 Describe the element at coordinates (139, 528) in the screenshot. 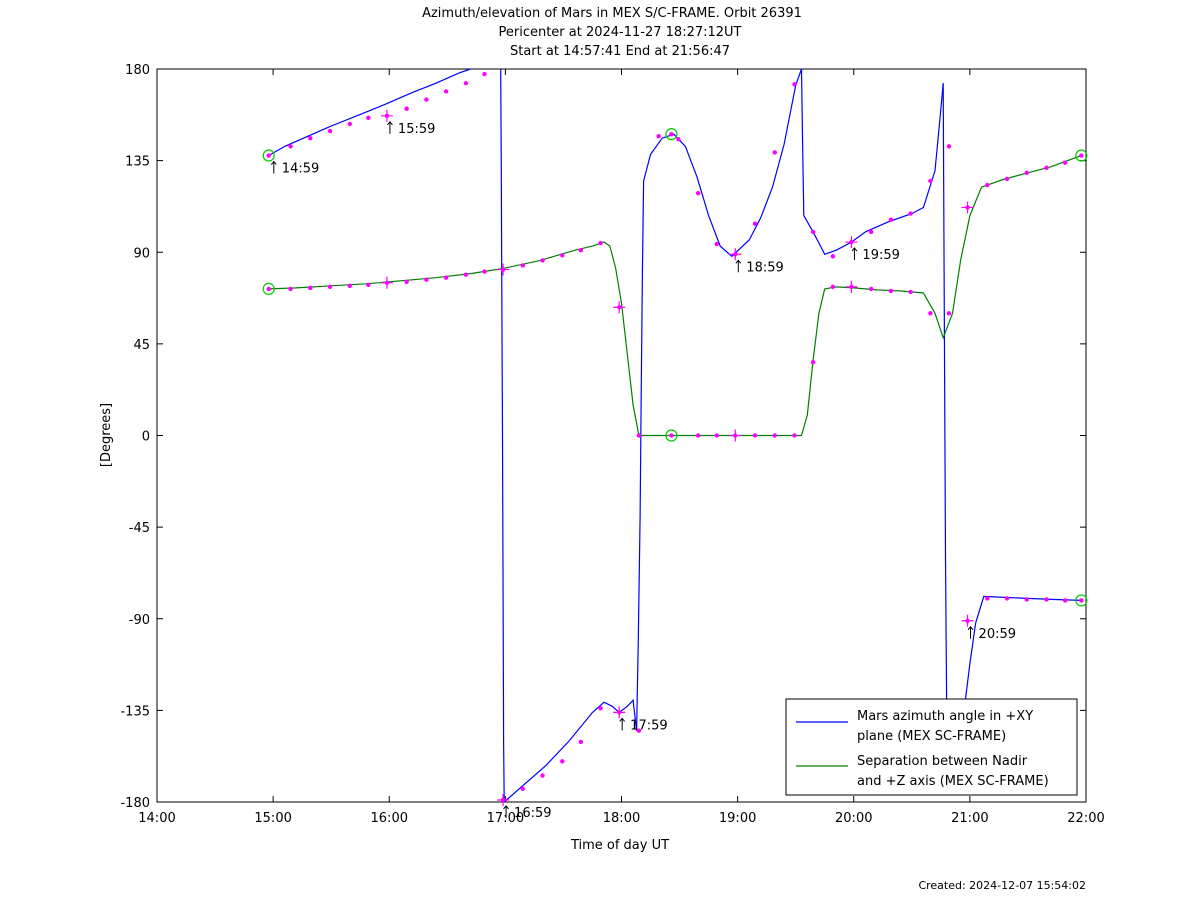

I see `y-tick-label: -45` at that location.